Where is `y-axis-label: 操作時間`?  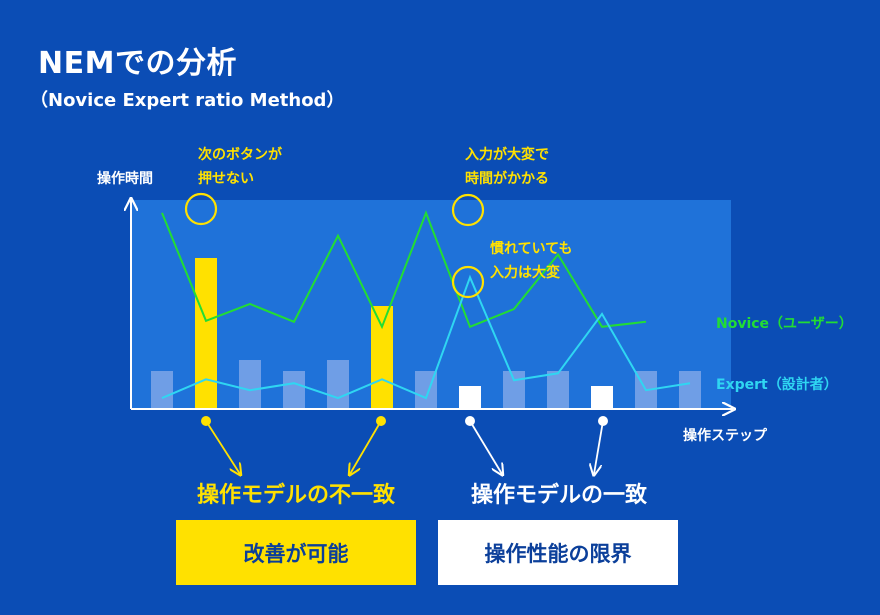 y-axis-label: 操作時間 is located at coordinates (125, 178).